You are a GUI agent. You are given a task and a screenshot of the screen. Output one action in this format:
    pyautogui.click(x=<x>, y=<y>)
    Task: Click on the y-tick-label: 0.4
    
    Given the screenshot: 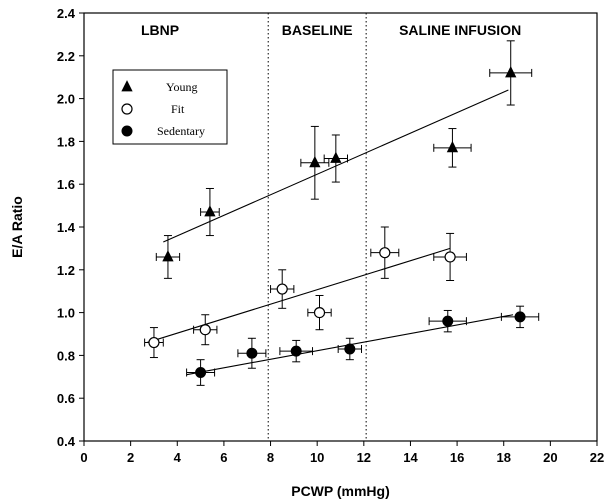 What is the action you would take?
    pyautogui.click(x=66, y=441)
    